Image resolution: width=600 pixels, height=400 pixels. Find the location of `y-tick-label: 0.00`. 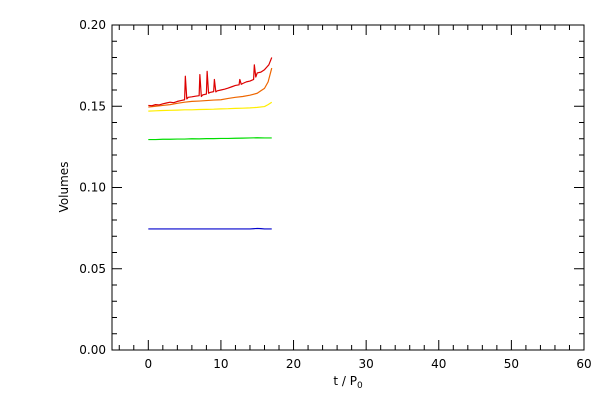

y-tick-label: 0.00 is located at coordinates (92, 350).